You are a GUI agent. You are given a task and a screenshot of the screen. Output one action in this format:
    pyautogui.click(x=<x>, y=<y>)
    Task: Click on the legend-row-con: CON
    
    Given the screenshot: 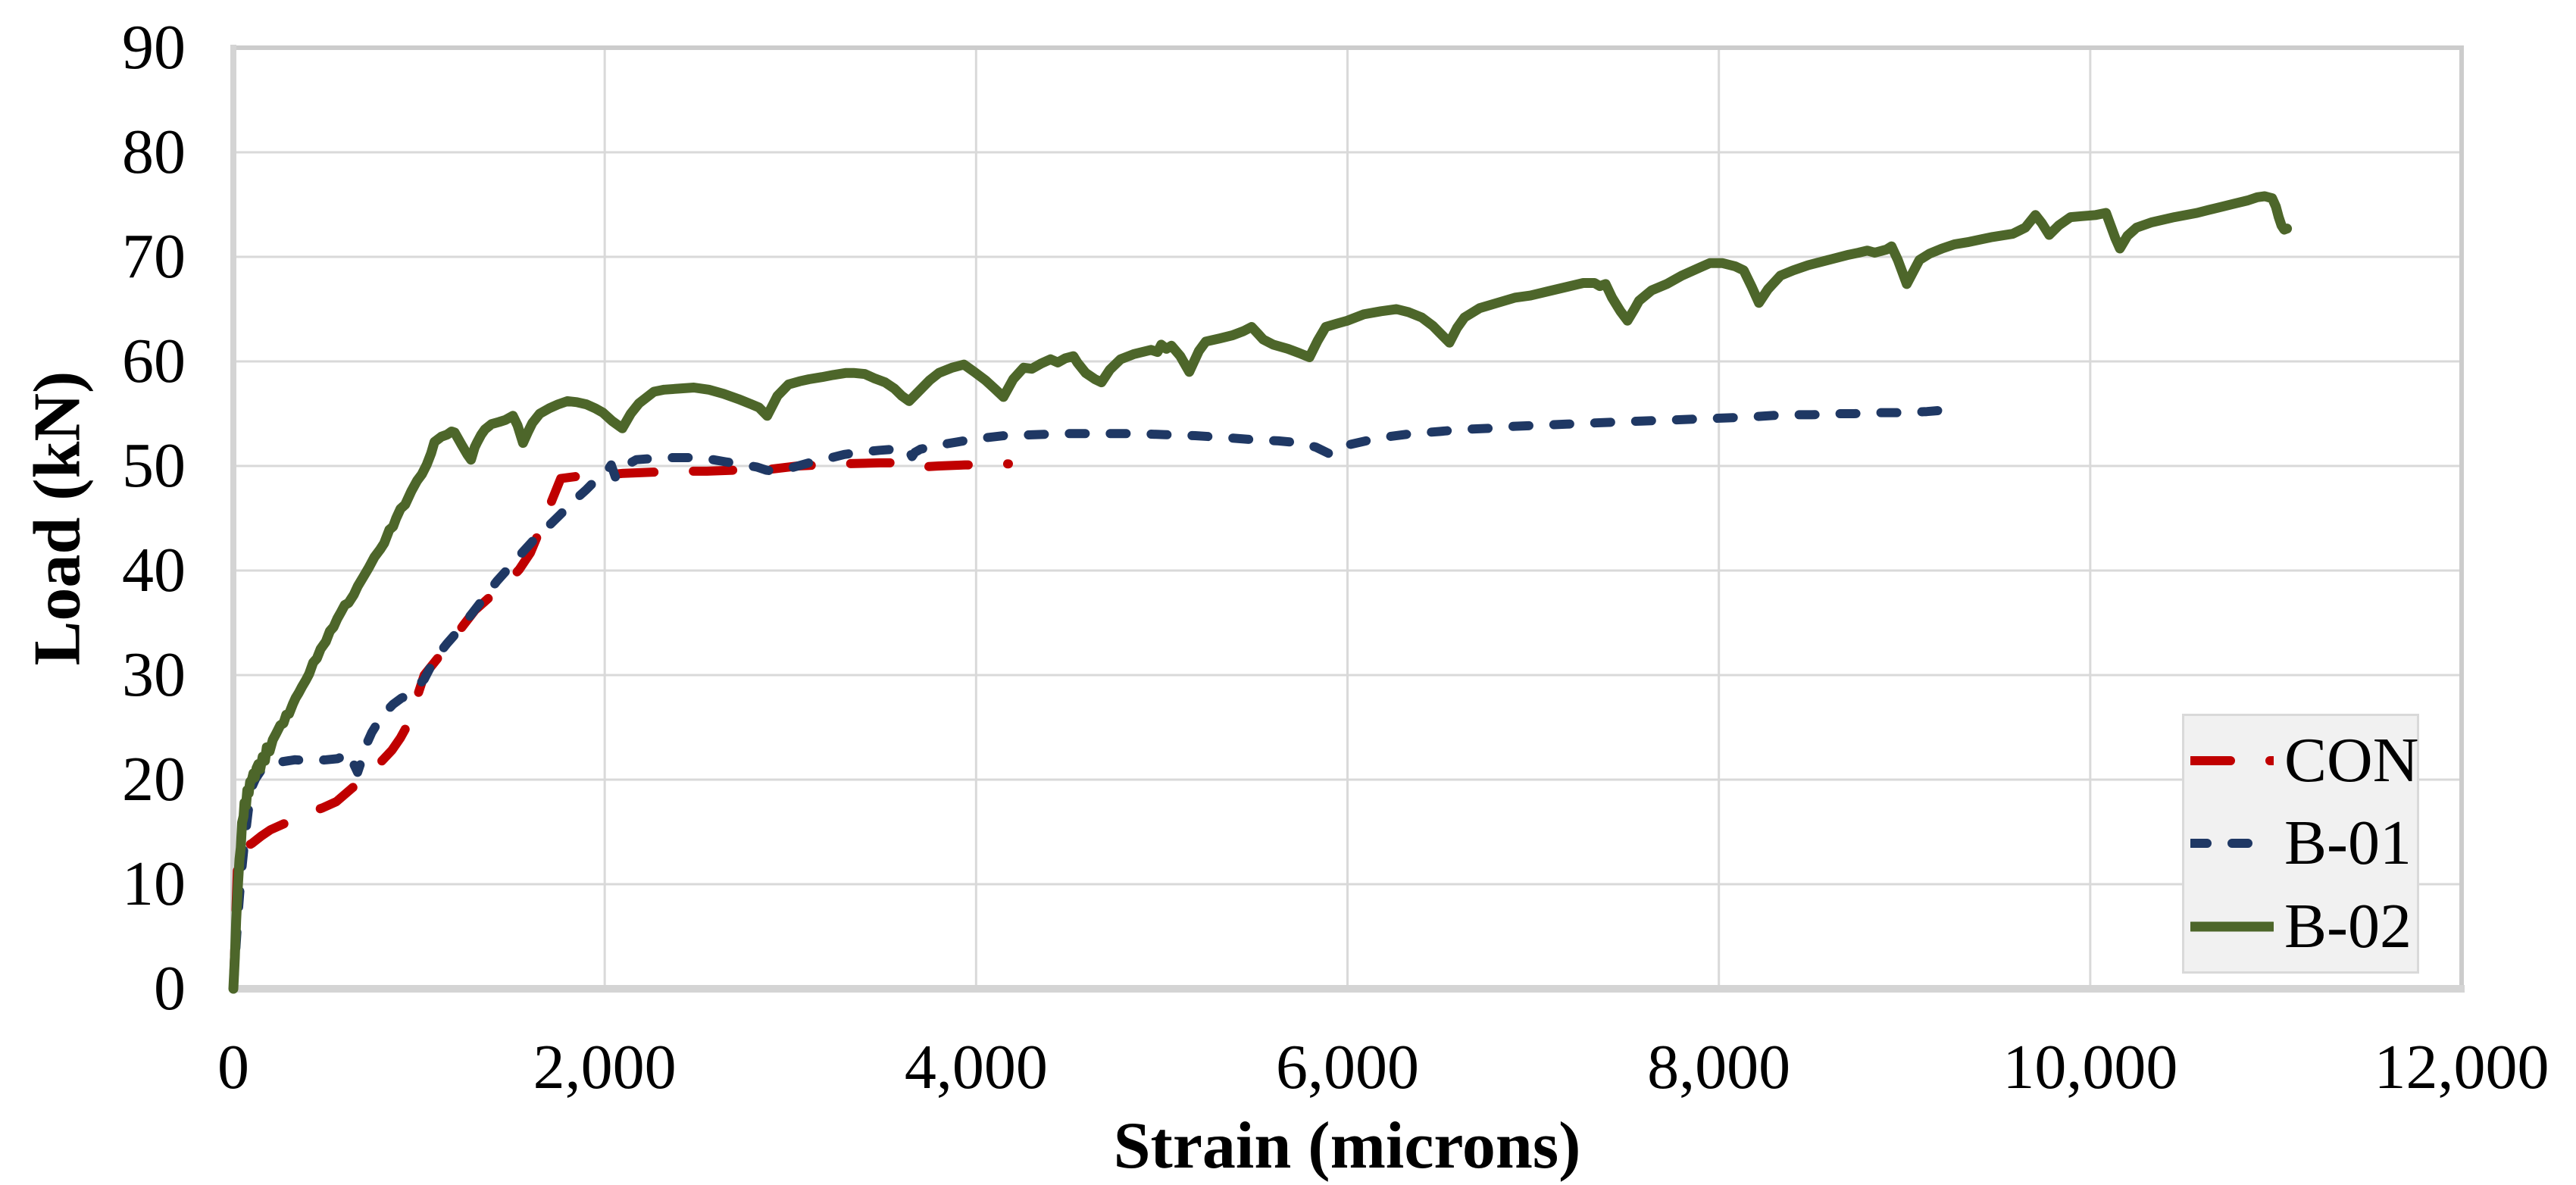 What is the action you would take?
    pyautogui.click(x=2304, y=761)
    